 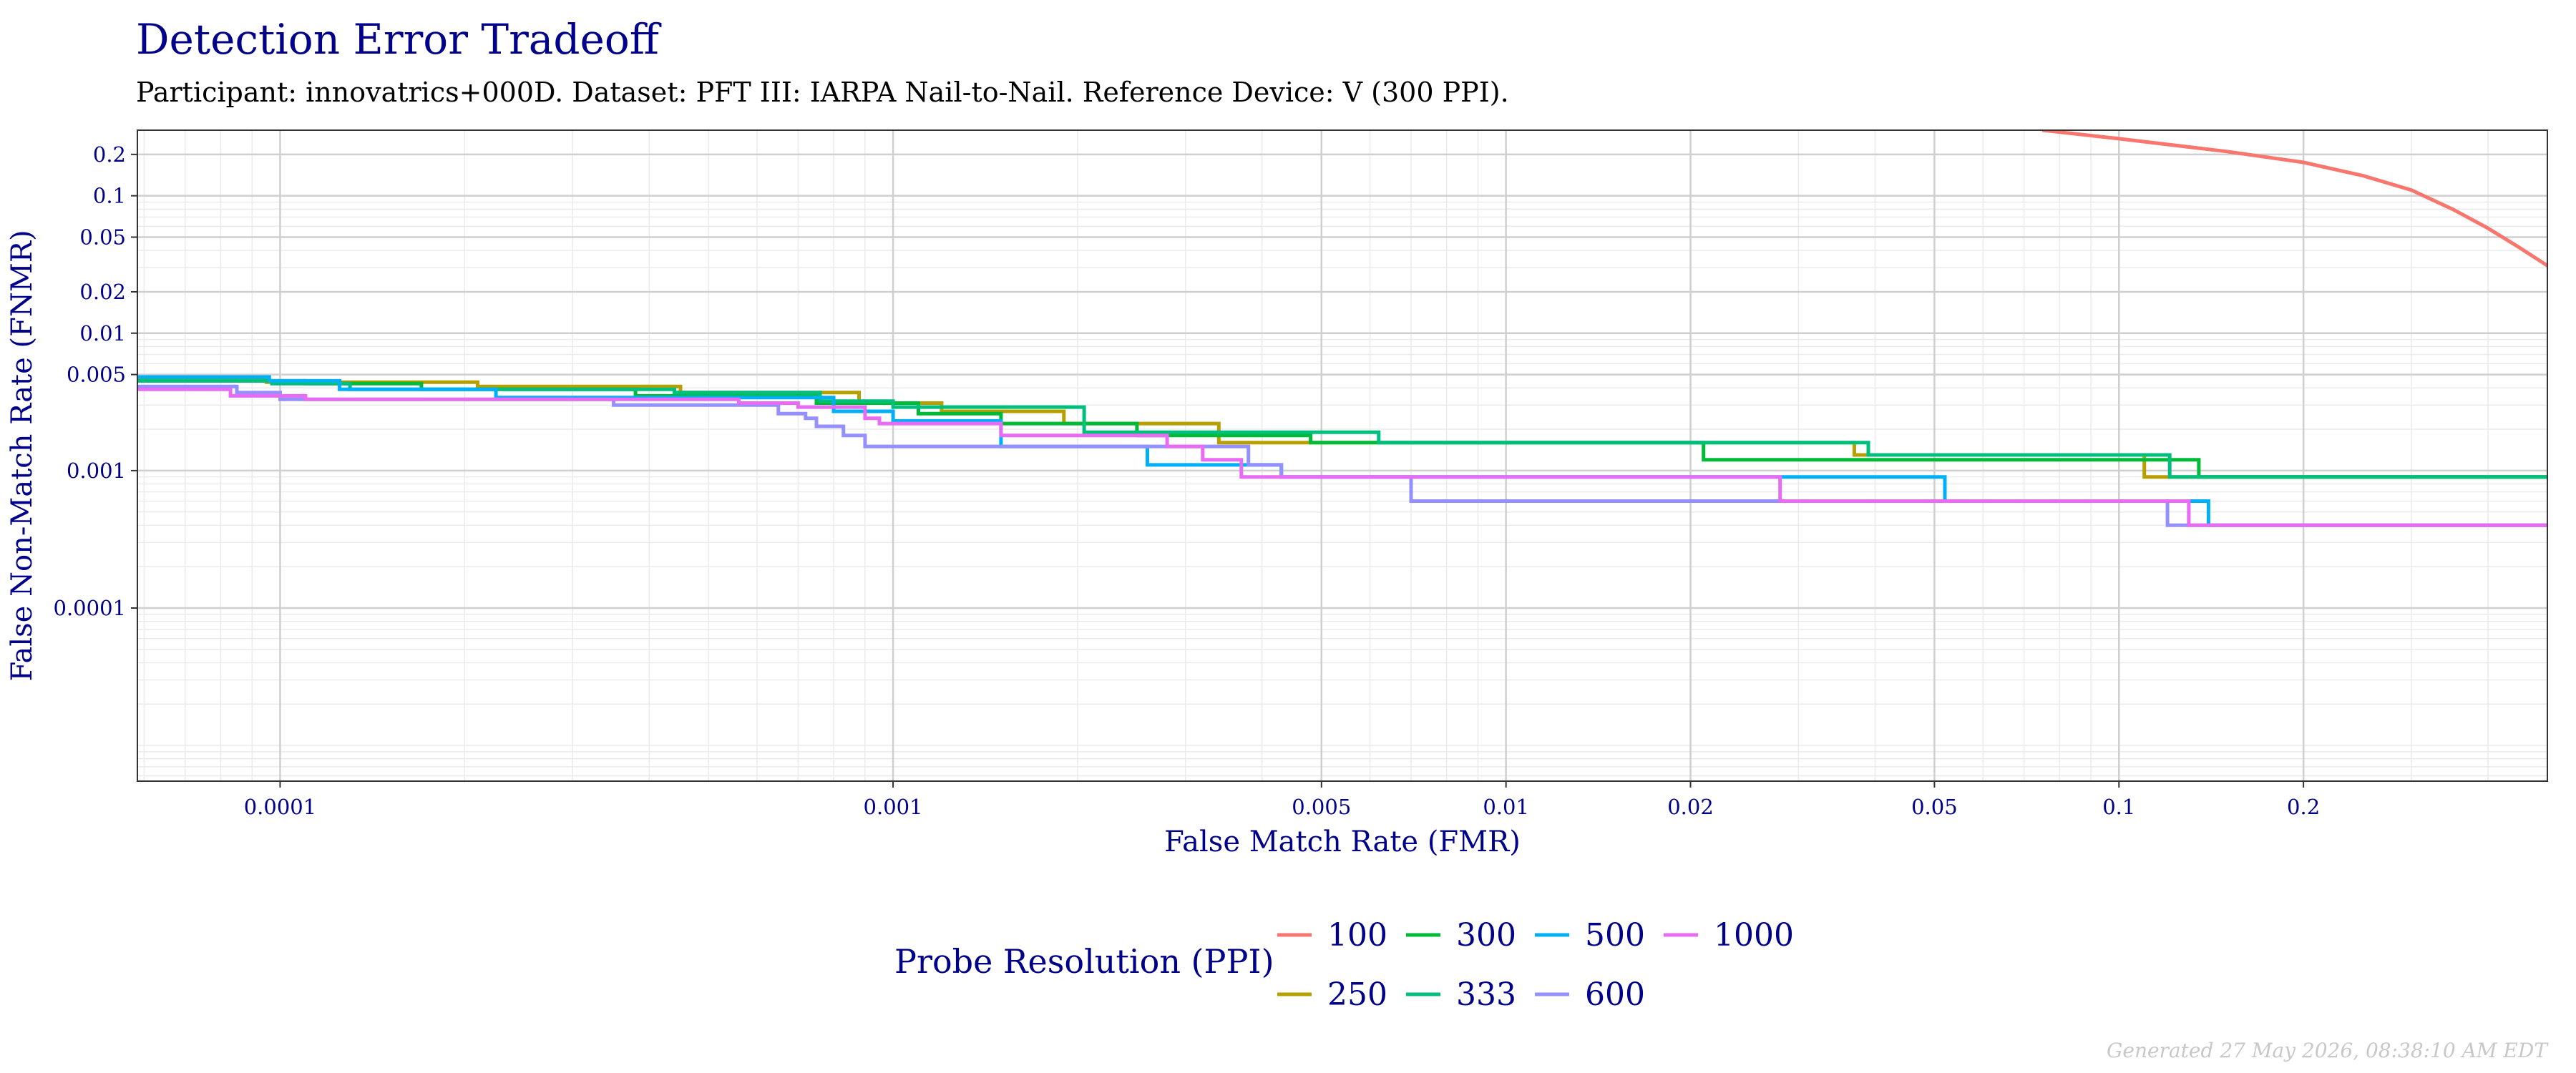 What do you see at coordinates (1754, 935) in the screenshot?
I see `legend-label-1000: 1000` at bounding box center [1754, 935].